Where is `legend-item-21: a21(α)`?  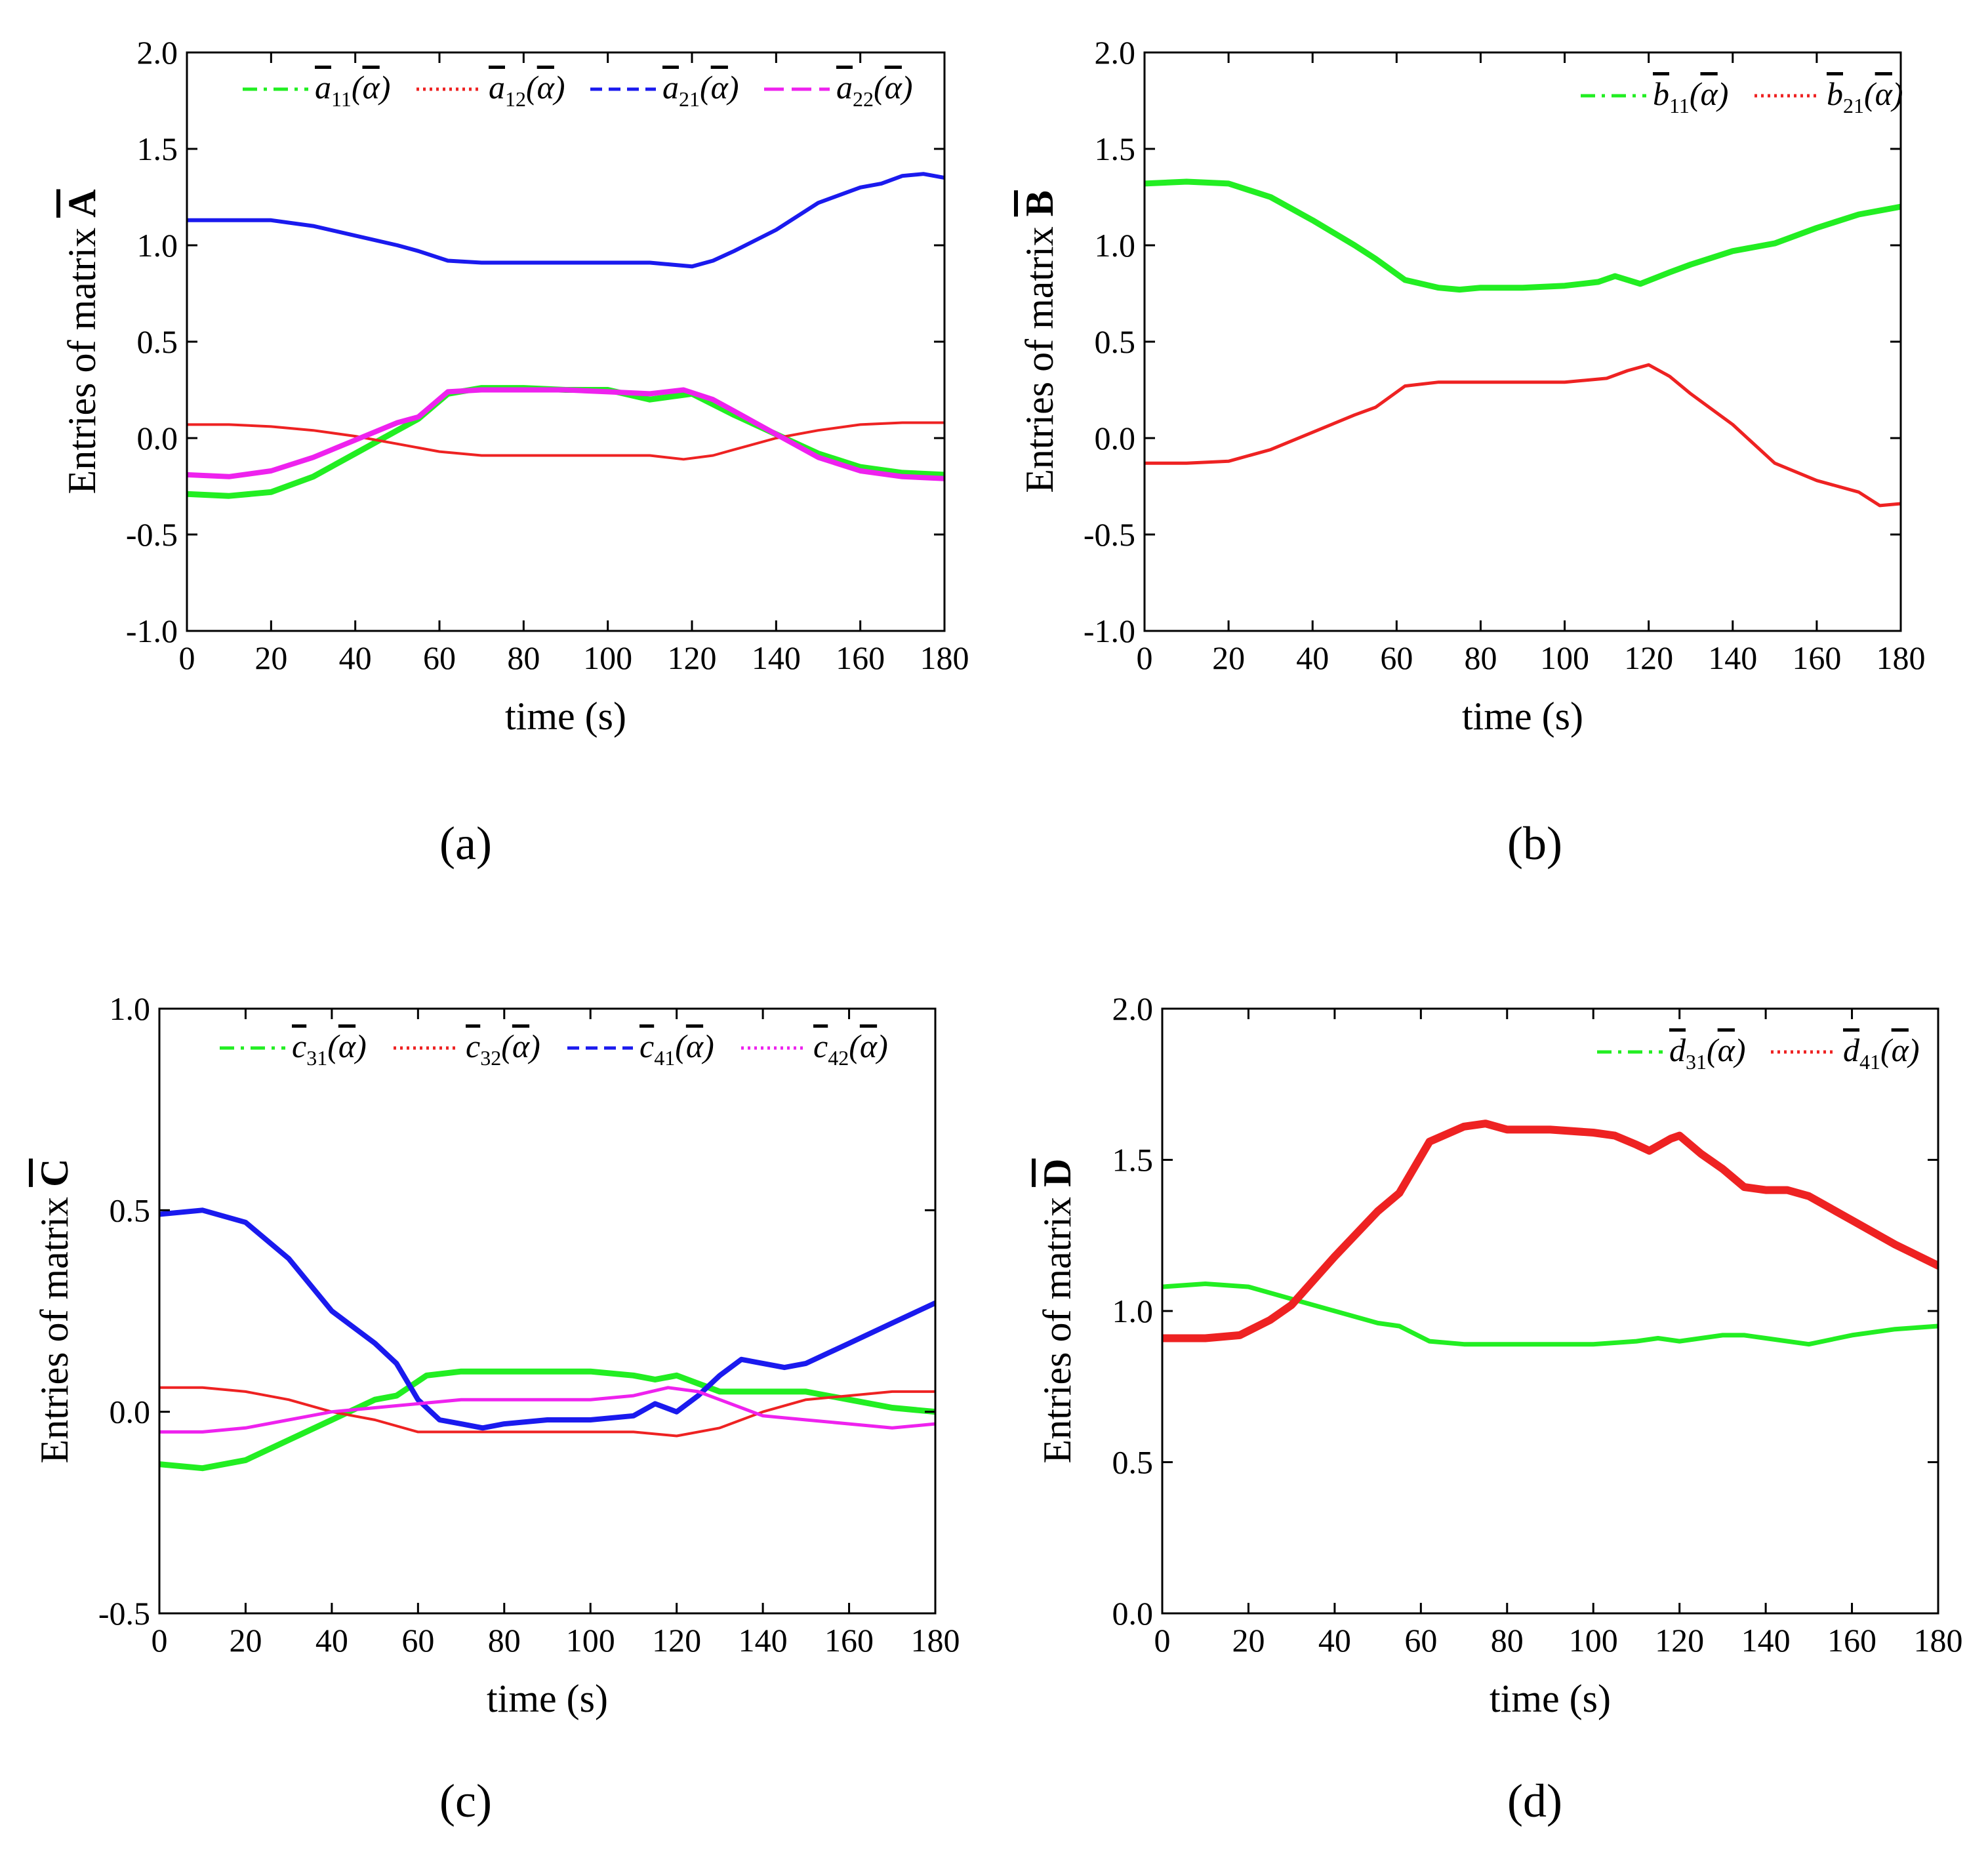 legend-item-21: a21(α) is located at coordinates (664, 90).